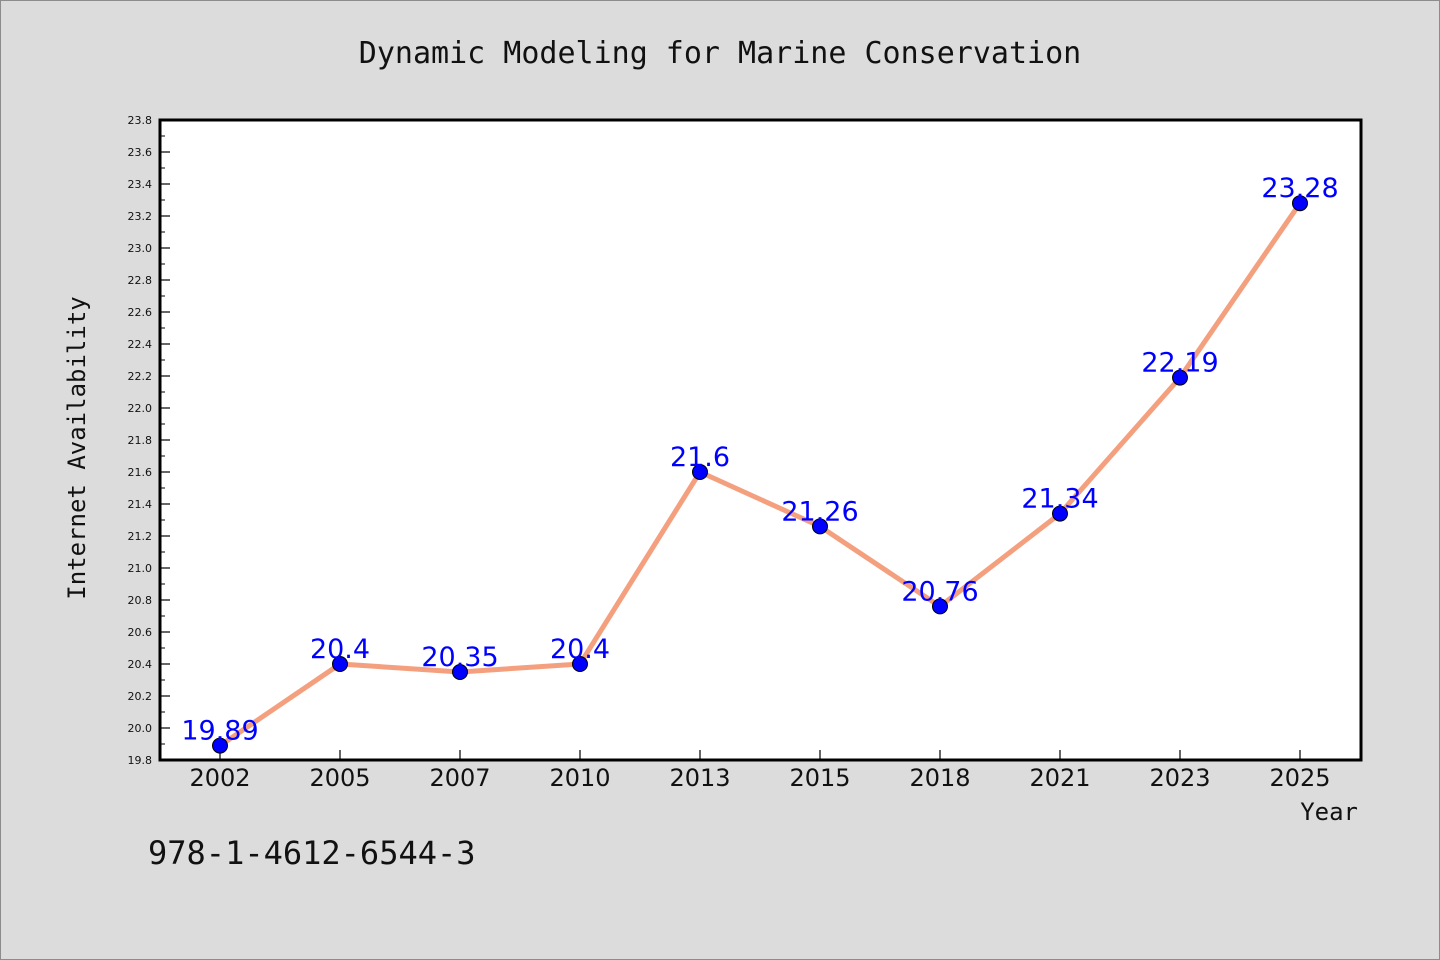 The width and height of the screenshot is (1440, 960). I want to click on y-tick-label: 23.4, so click(140, 184).